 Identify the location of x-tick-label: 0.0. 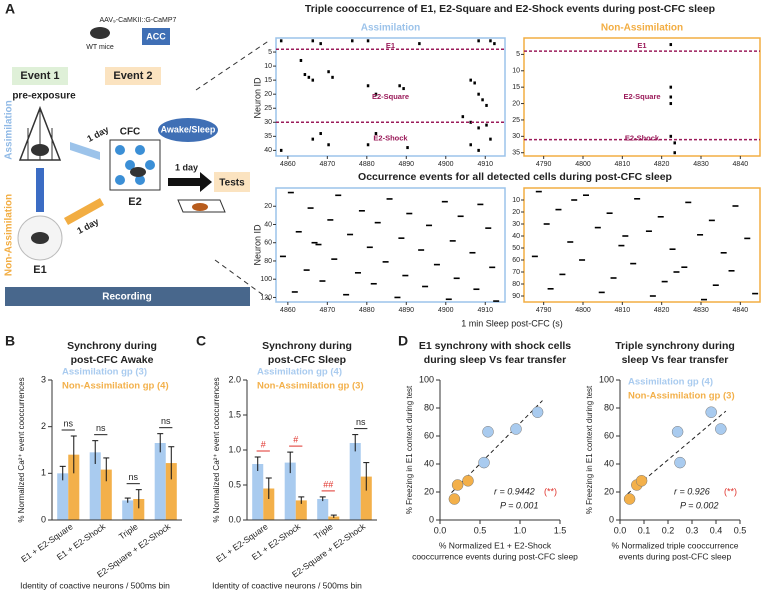
(620, 530).